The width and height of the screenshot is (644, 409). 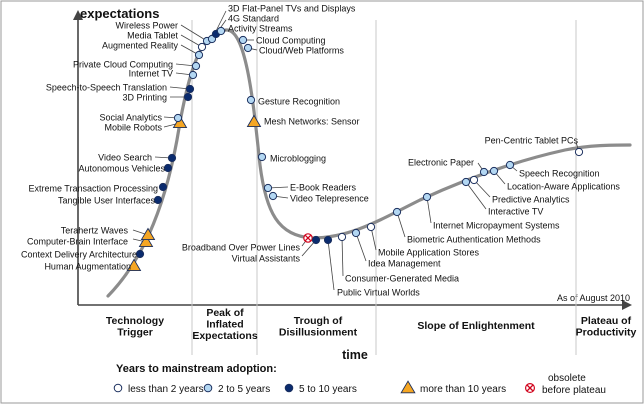 I want to click on technology-label: Media Tablet, so click(x=152, y=36).